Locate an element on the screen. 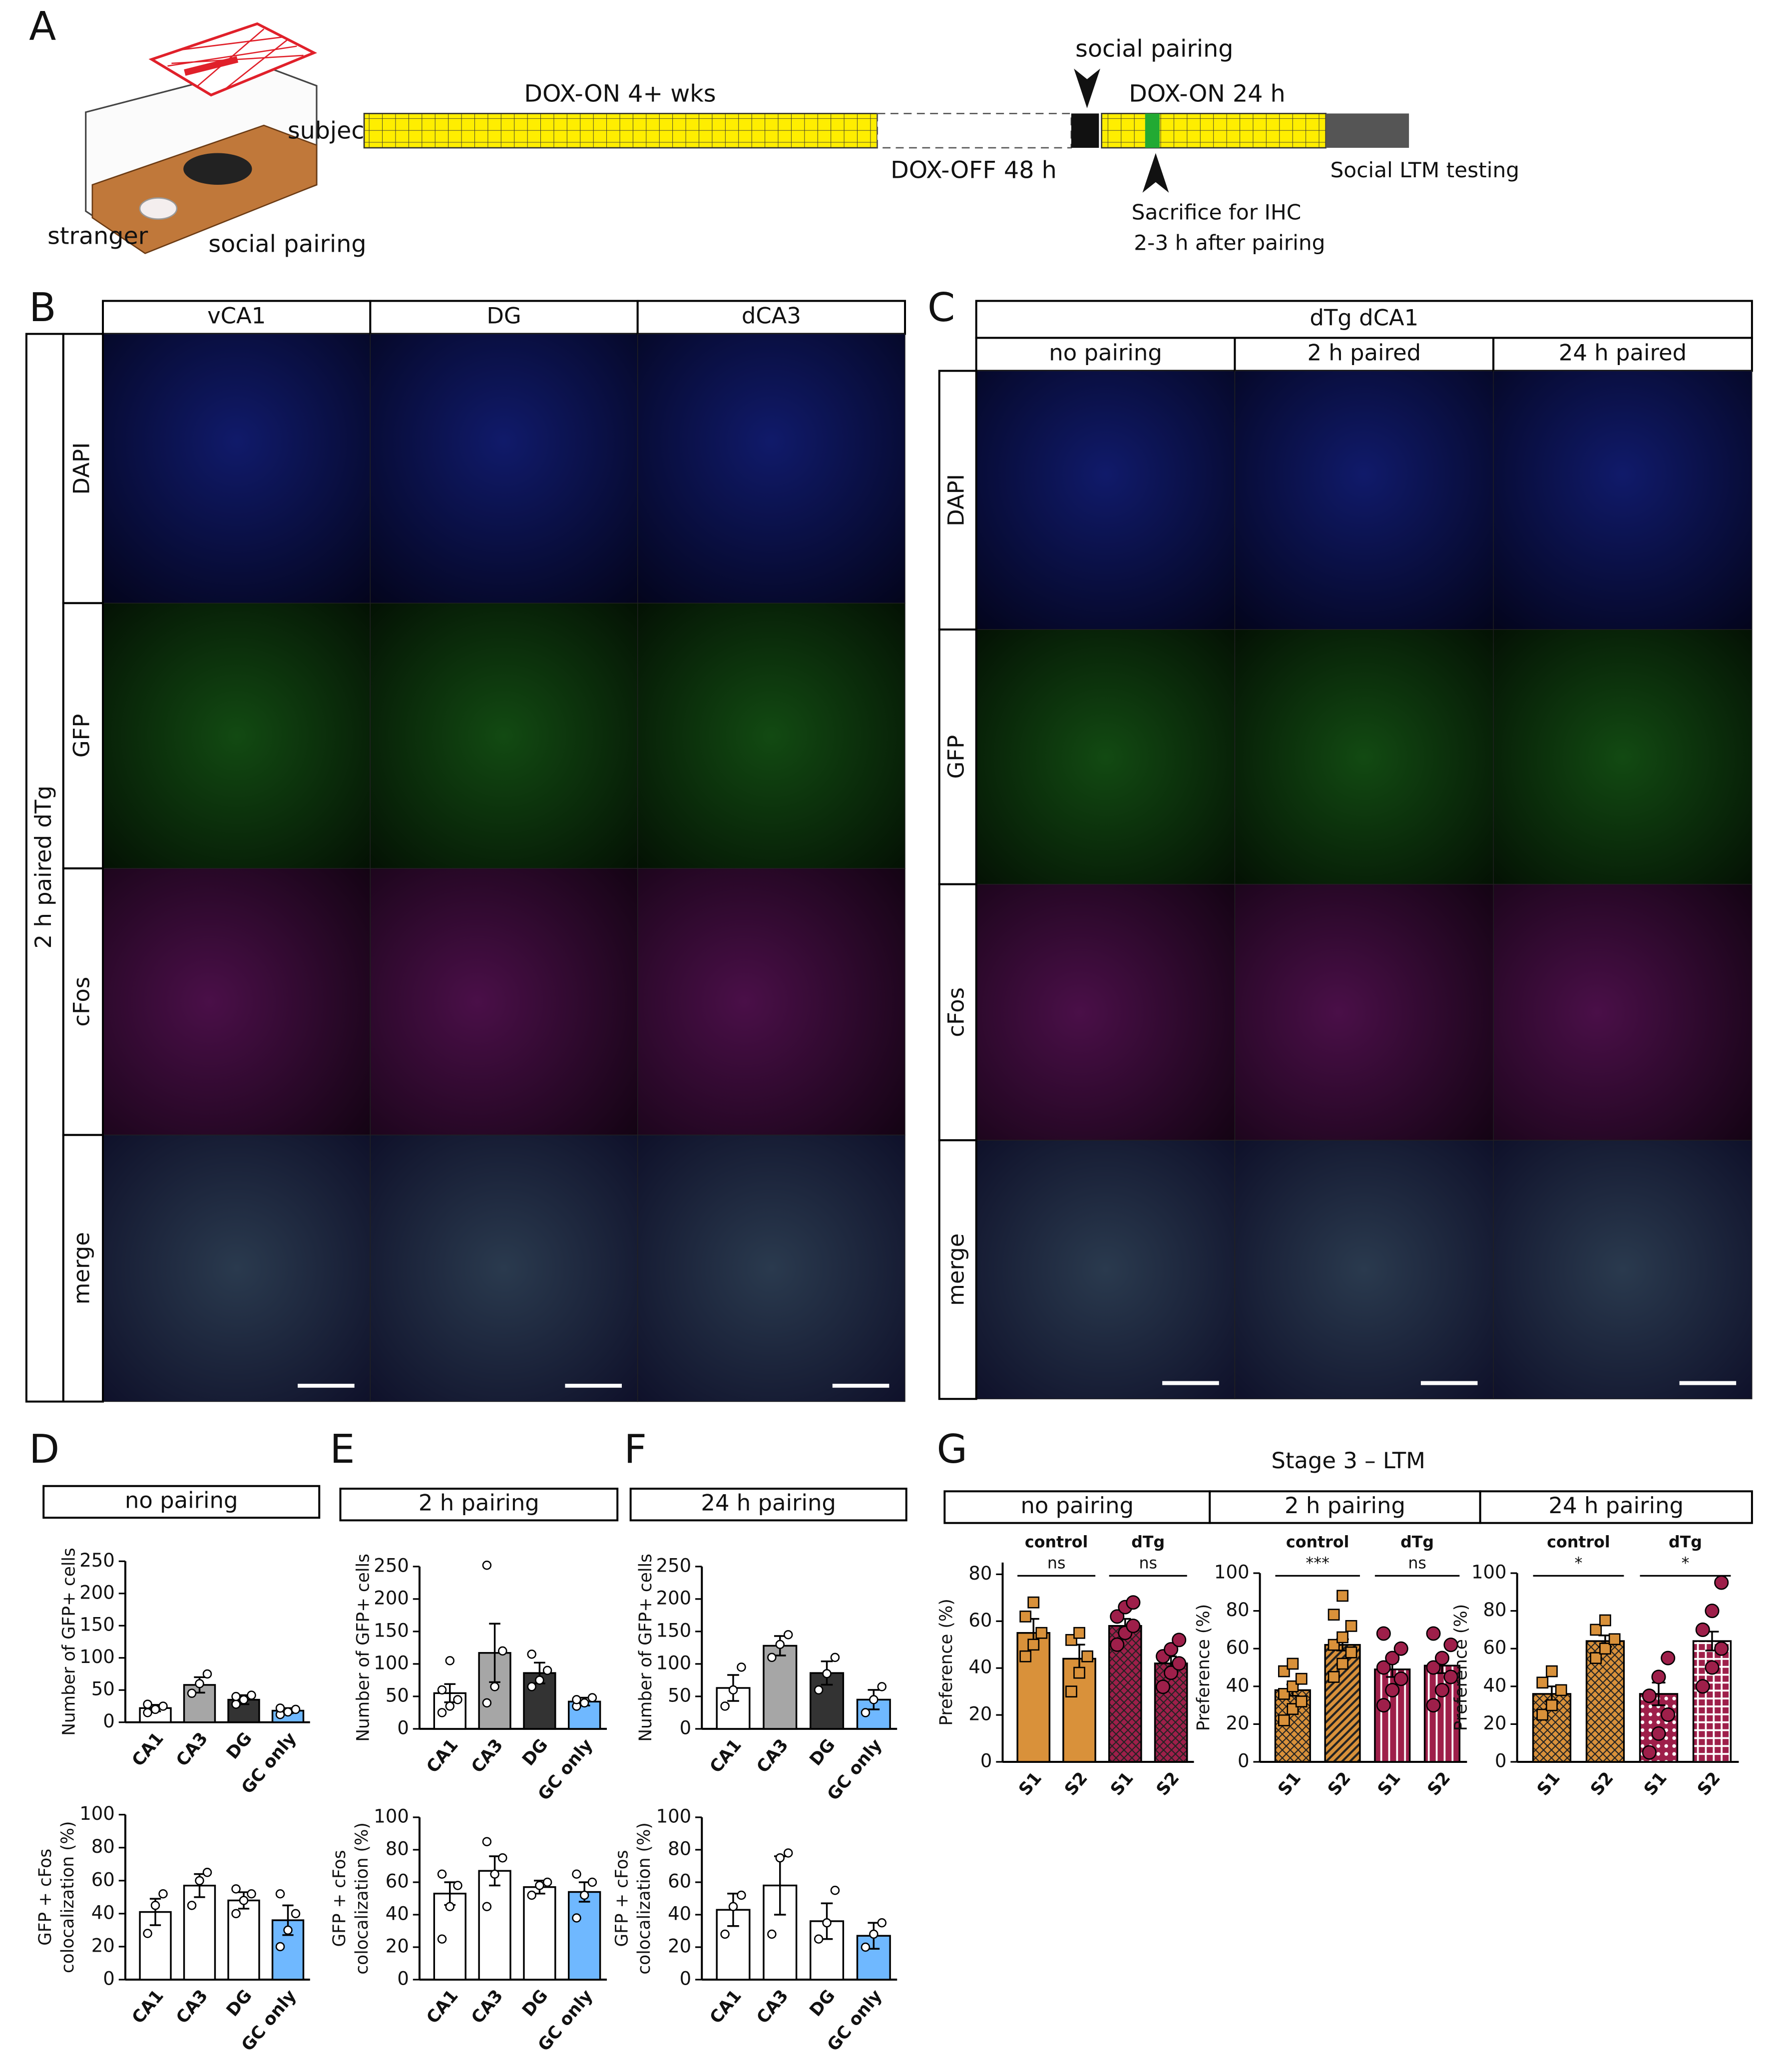  y-axis-label: GFP + cFos is located at coordinates (622, 1898).